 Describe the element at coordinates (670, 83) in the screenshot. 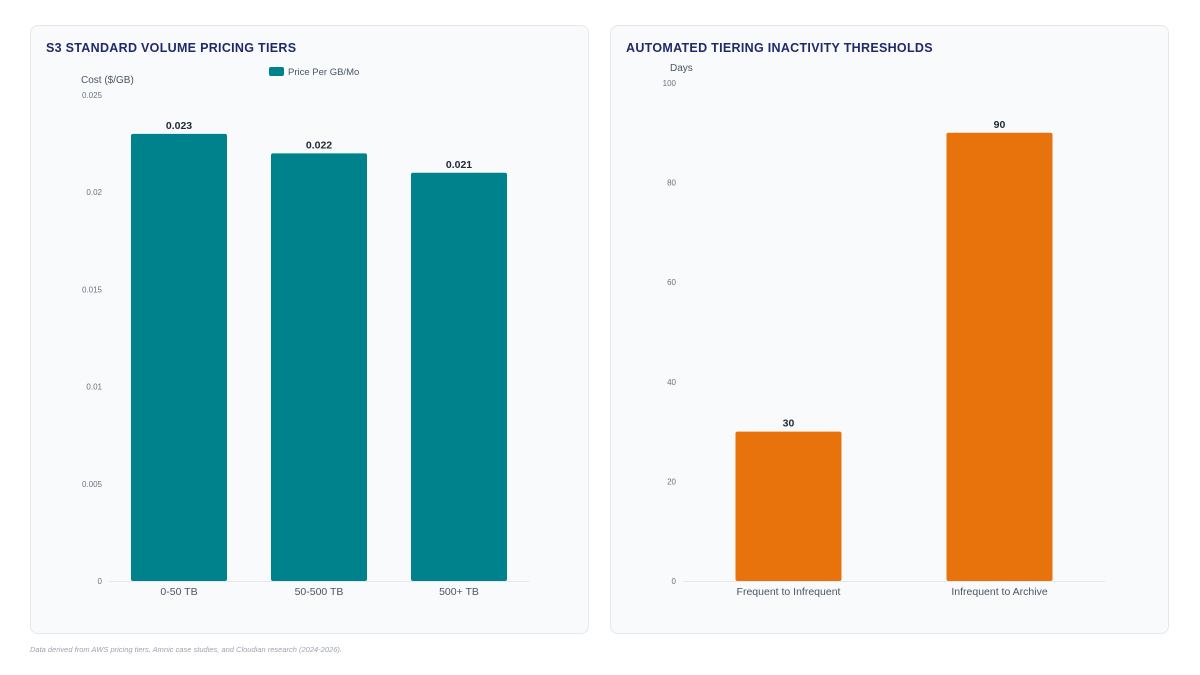

I see `y-tick-label: 100` at that location.